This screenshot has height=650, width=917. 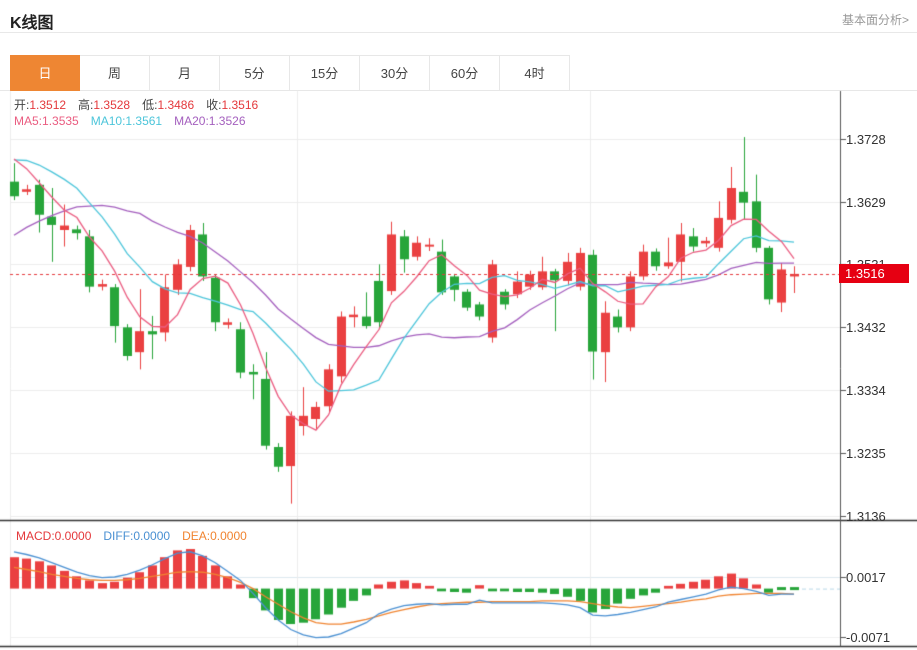 What do you see at coordinates (866, 516) in the screenshot?
I see `y-axis-label: 1.3136` at bounding box center [866, 516].